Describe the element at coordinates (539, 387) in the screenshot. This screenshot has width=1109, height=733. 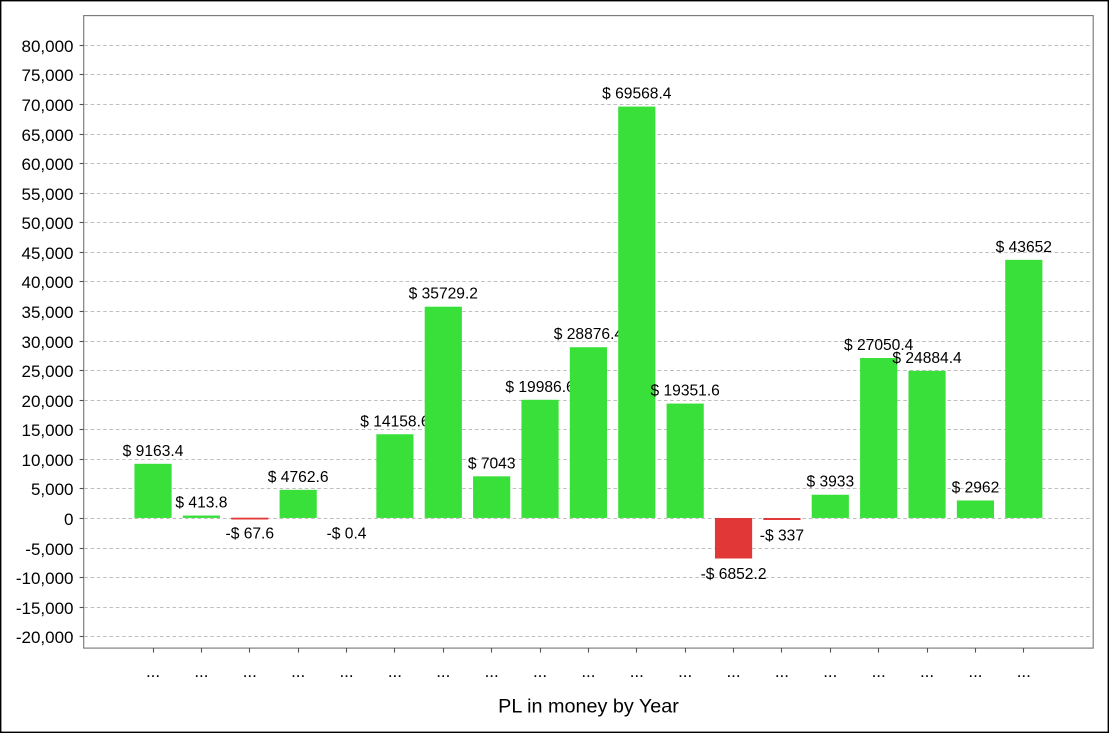
I see `svg-text: $ 19986.6` at that location.